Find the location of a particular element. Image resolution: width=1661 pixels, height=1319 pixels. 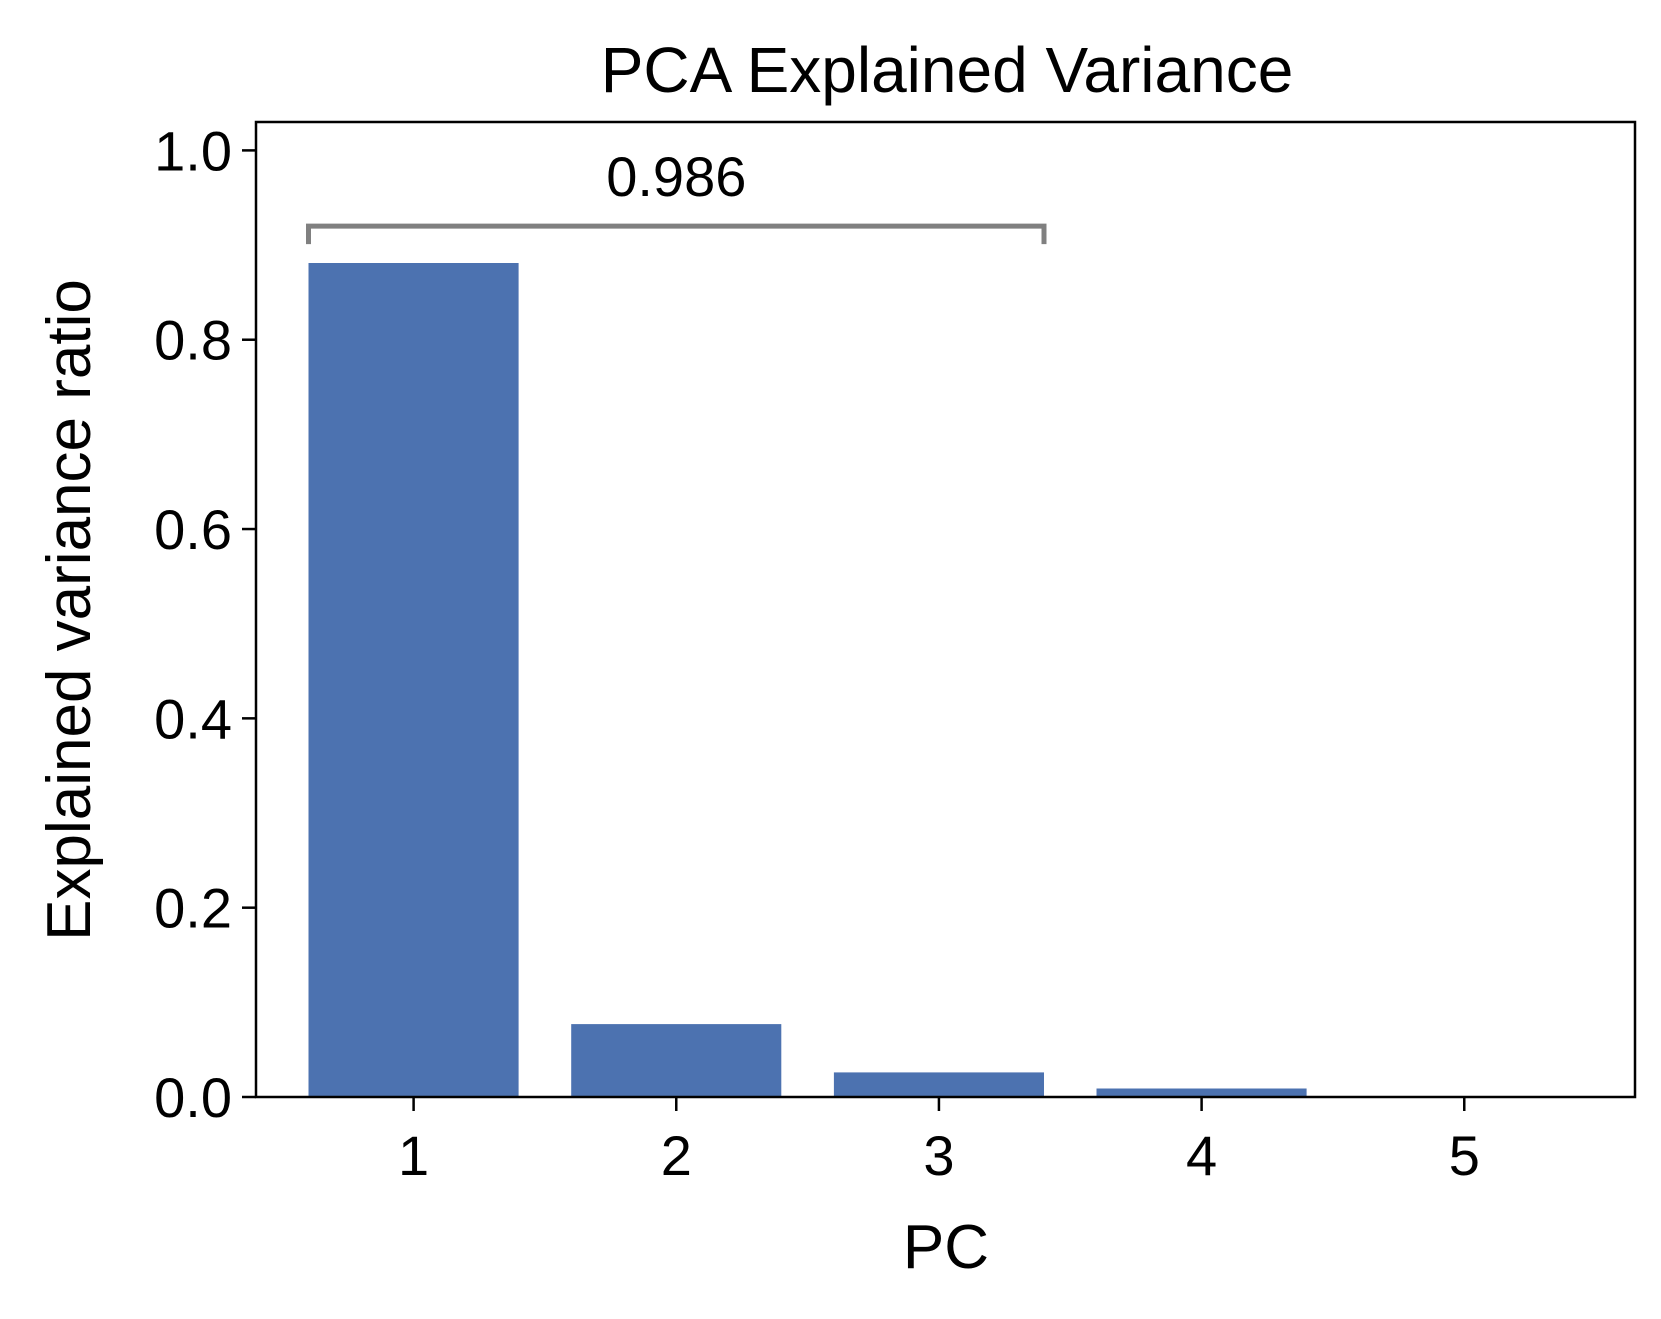

x-tick-label: 2 is located at coordinates (676, 1155).